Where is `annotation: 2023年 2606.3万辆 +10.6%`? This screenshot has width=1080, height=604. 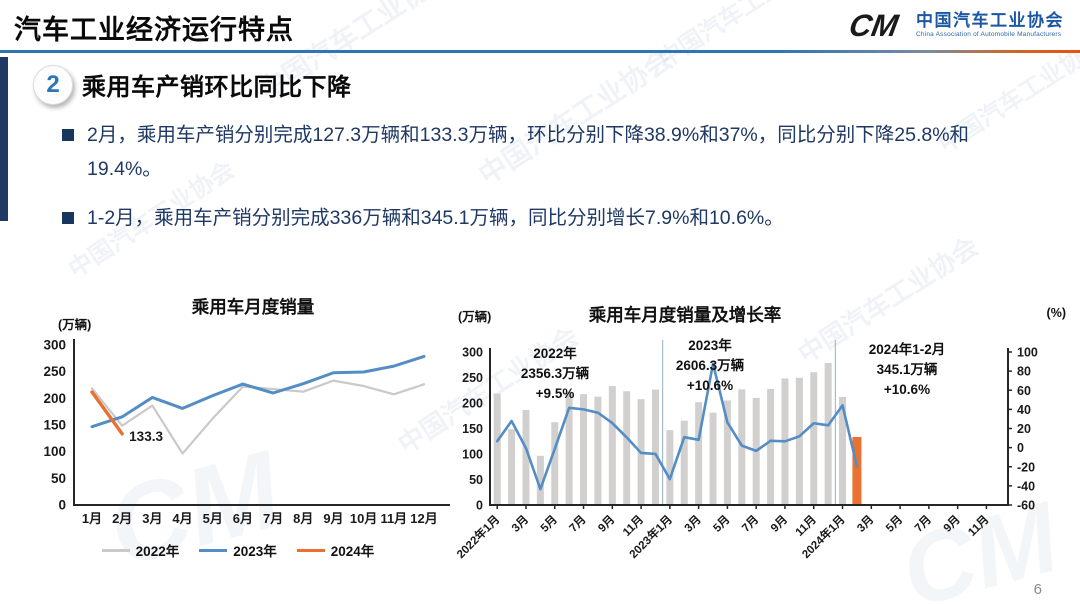
annotation: 2023年 2606.3万辆 +10.6% is located at coordinates (710, 366).